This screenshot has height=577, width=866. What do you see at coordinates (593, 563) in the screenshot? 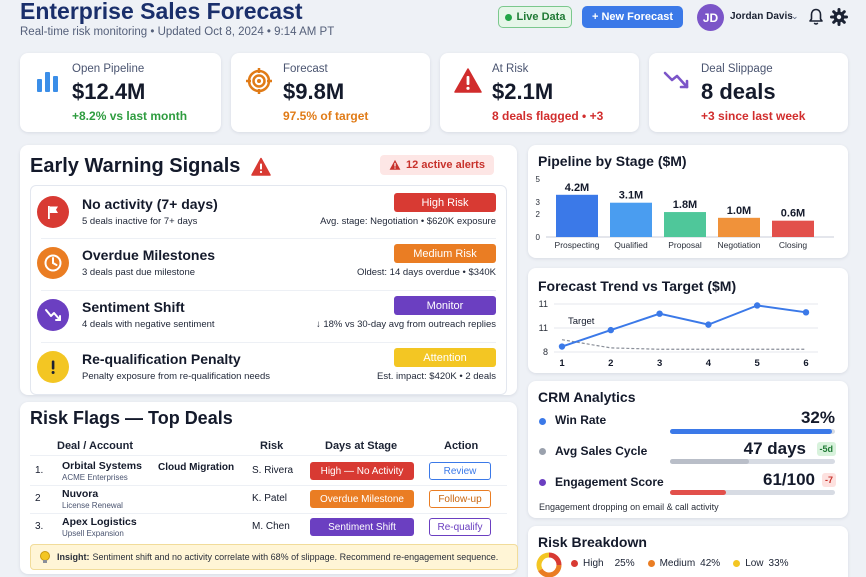
I see `legend-label: High` at bounding box center [593, 563].